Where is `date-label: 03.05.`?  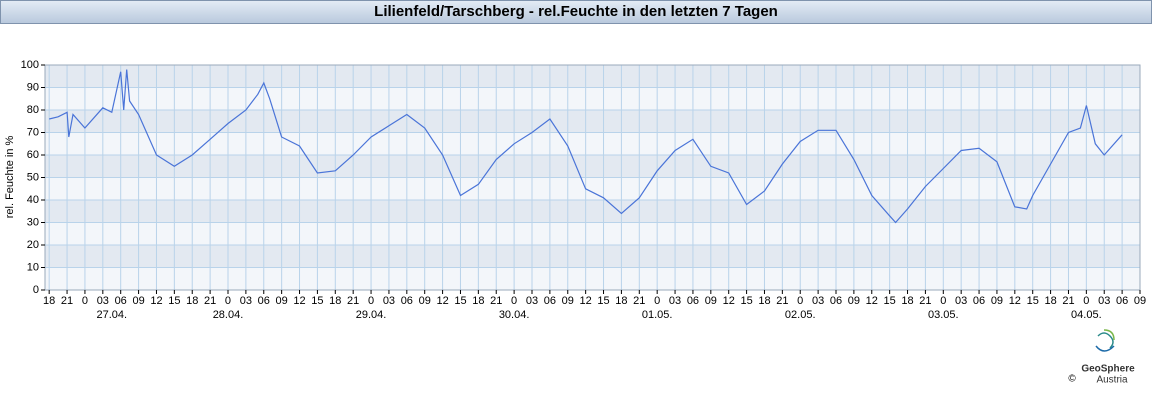 date-label: 03.05. is located at coordinates (943, 315).